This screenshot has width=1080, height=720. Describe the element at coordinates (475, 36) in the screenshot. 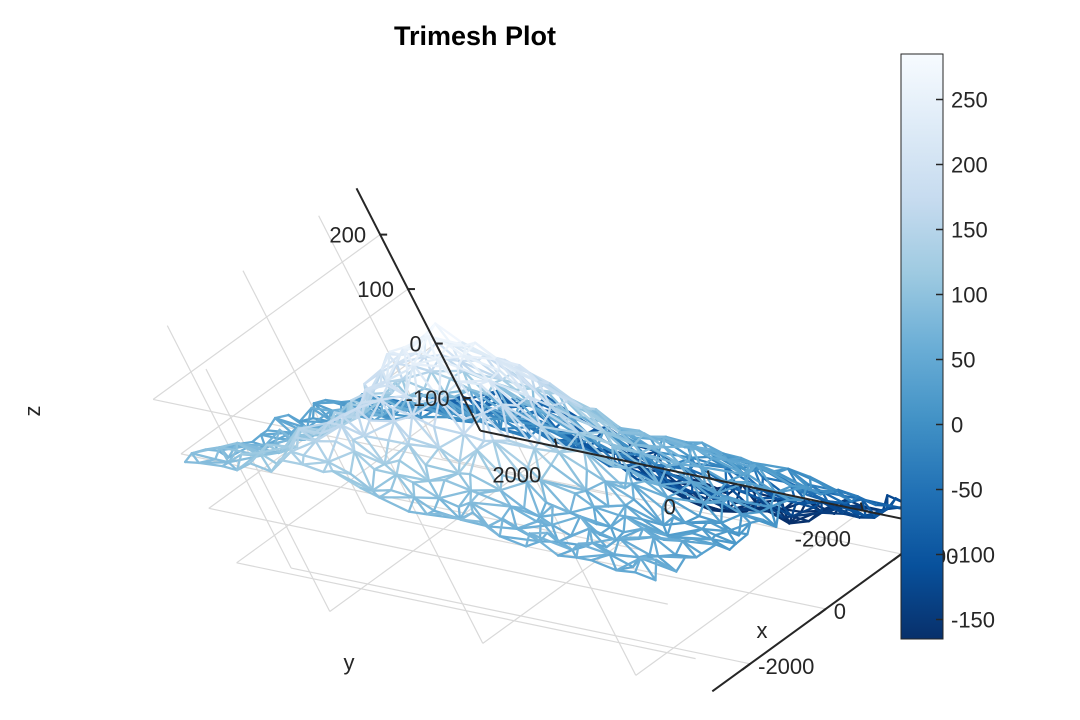

I see `chart-title: Trimesh Plot` at that location.